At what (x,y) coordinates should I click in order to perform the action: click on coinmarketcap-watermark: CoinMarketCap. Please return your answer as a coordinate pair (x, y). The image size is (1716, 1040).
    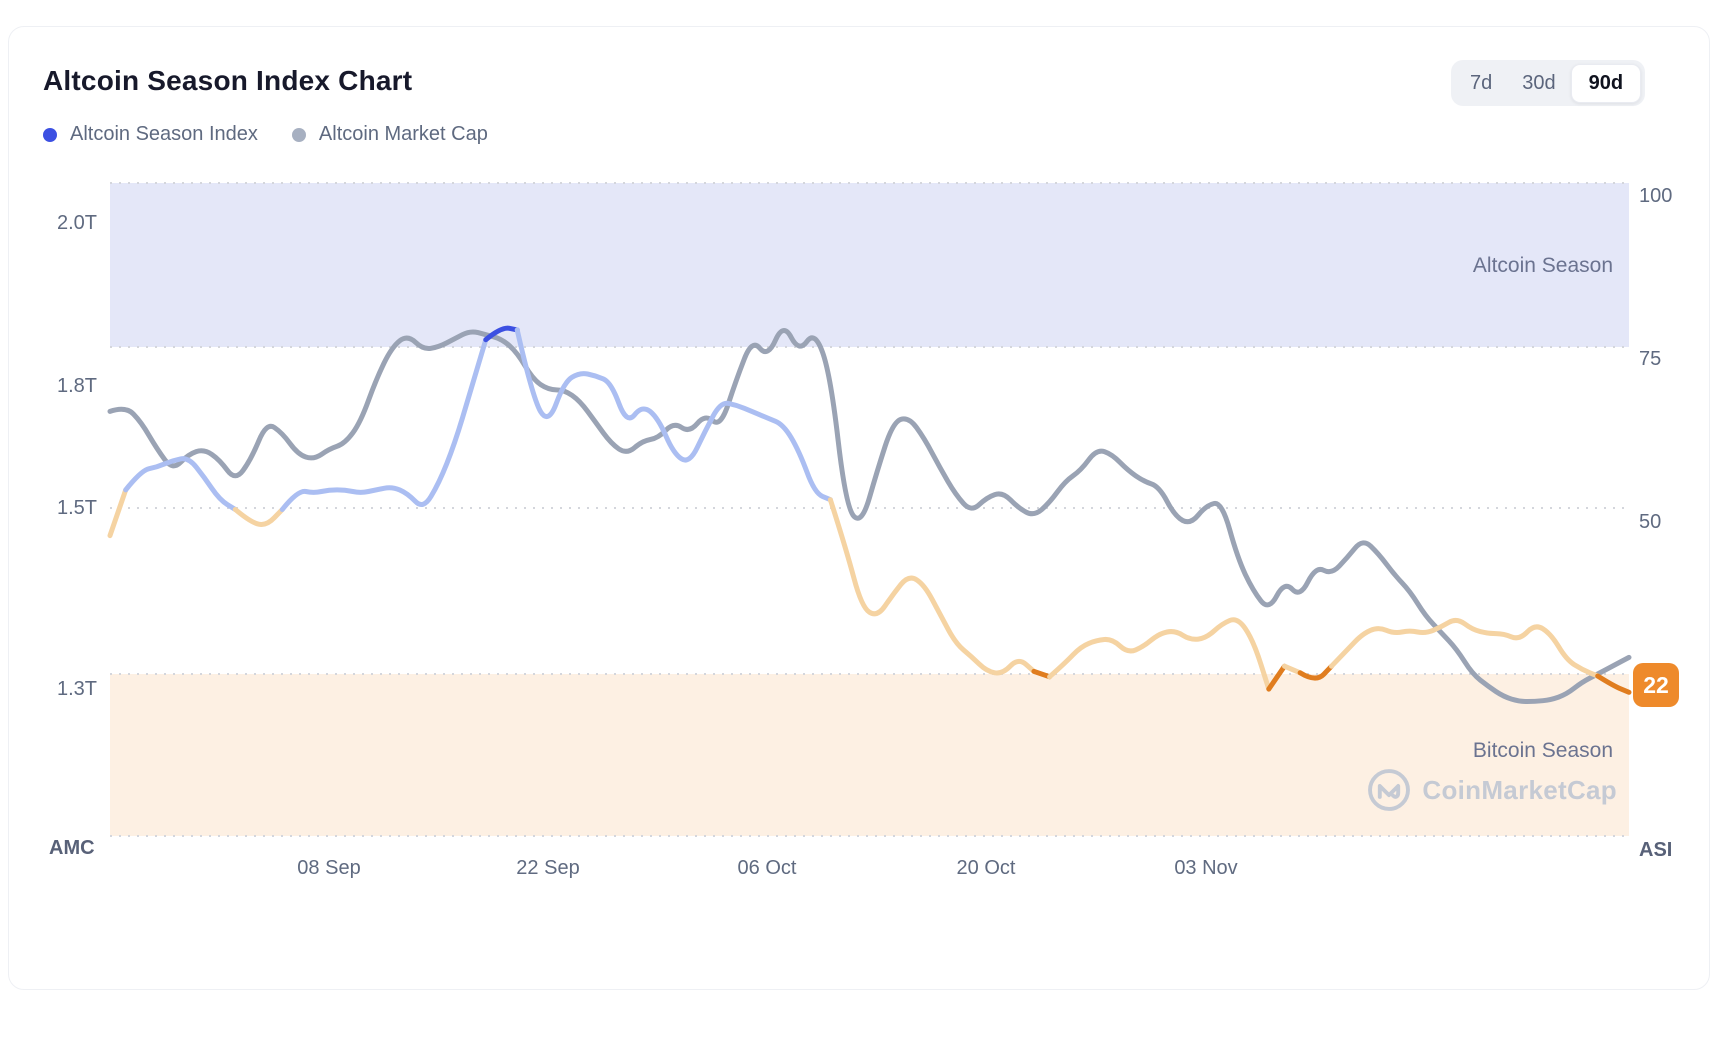
    Looking at the image, I should click on (1491, 790).